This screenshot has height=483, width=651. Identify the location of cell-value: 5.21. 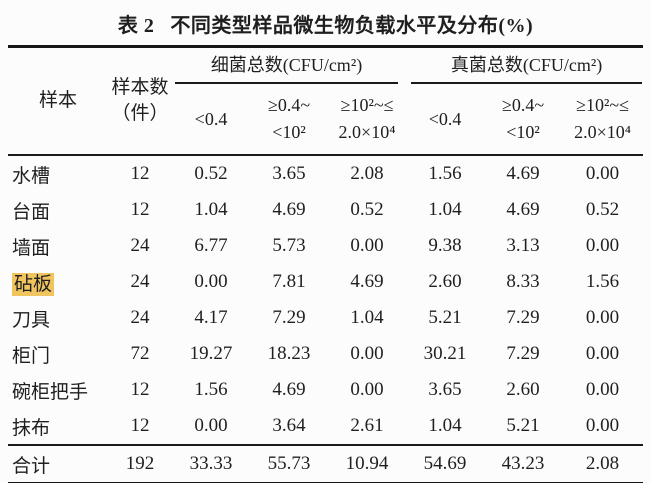
(445, 317).